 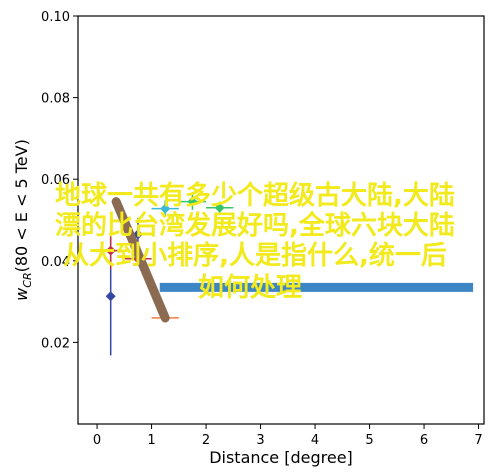 What do you see at coordinates (250, 288) in the screenshot?
I see `overlay-line-4: 如何处理` at bounding box center [250, 288].